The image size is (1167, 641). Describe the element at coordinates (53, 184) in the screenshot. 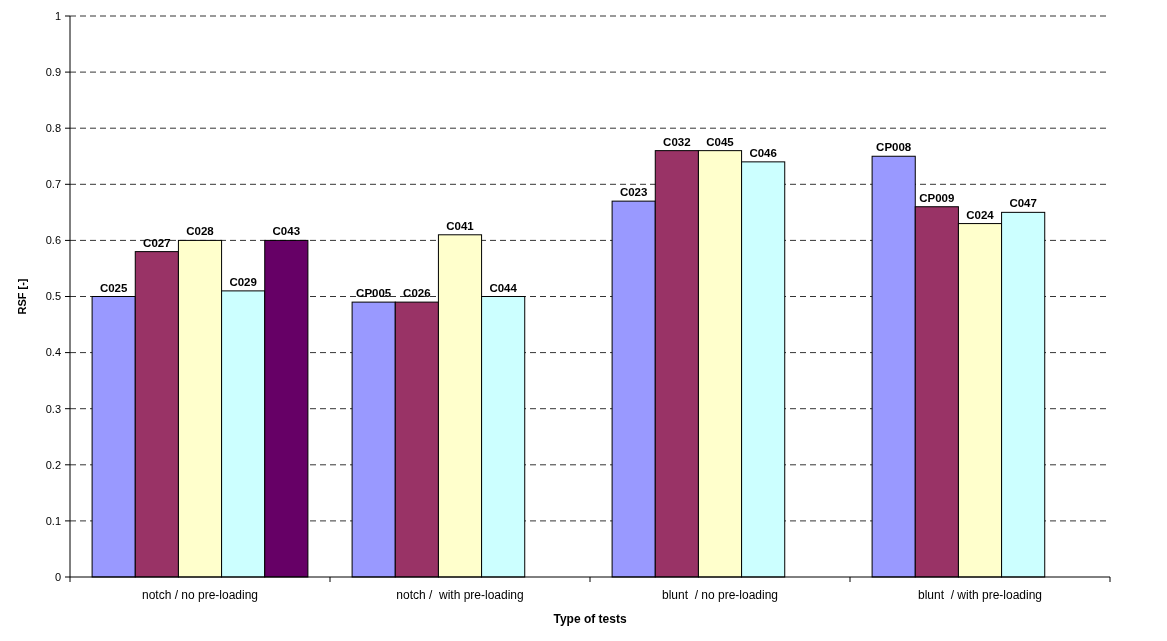

I see `y-tick-label: 0.7` at that location.